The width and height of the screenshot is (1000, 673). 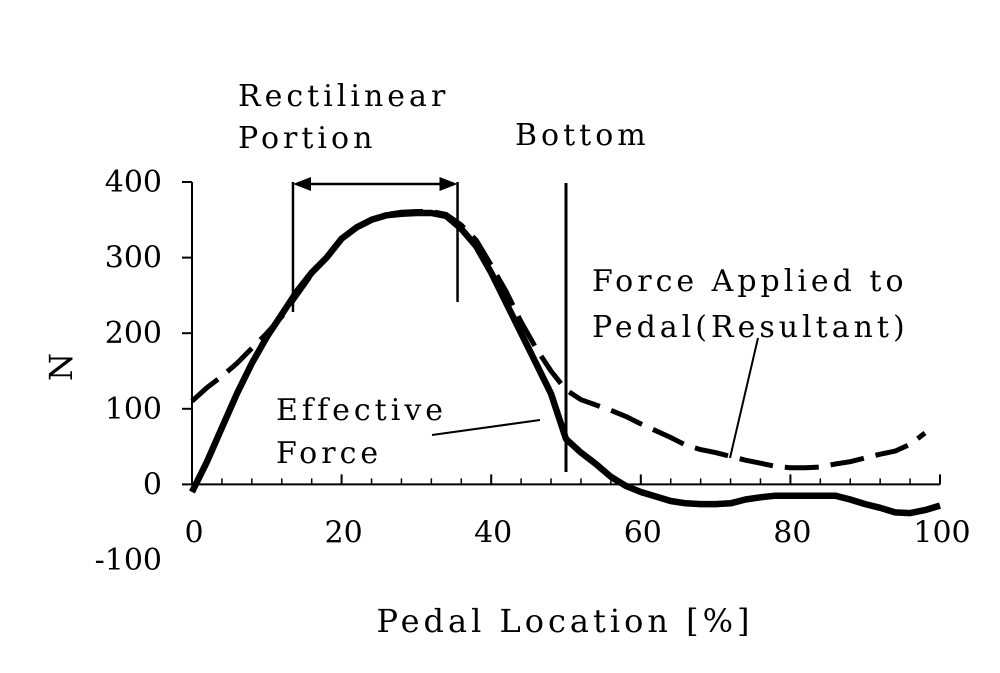 I want to click on rectilinear-label-line1: Rectilinear, so click(x=343, y=96).